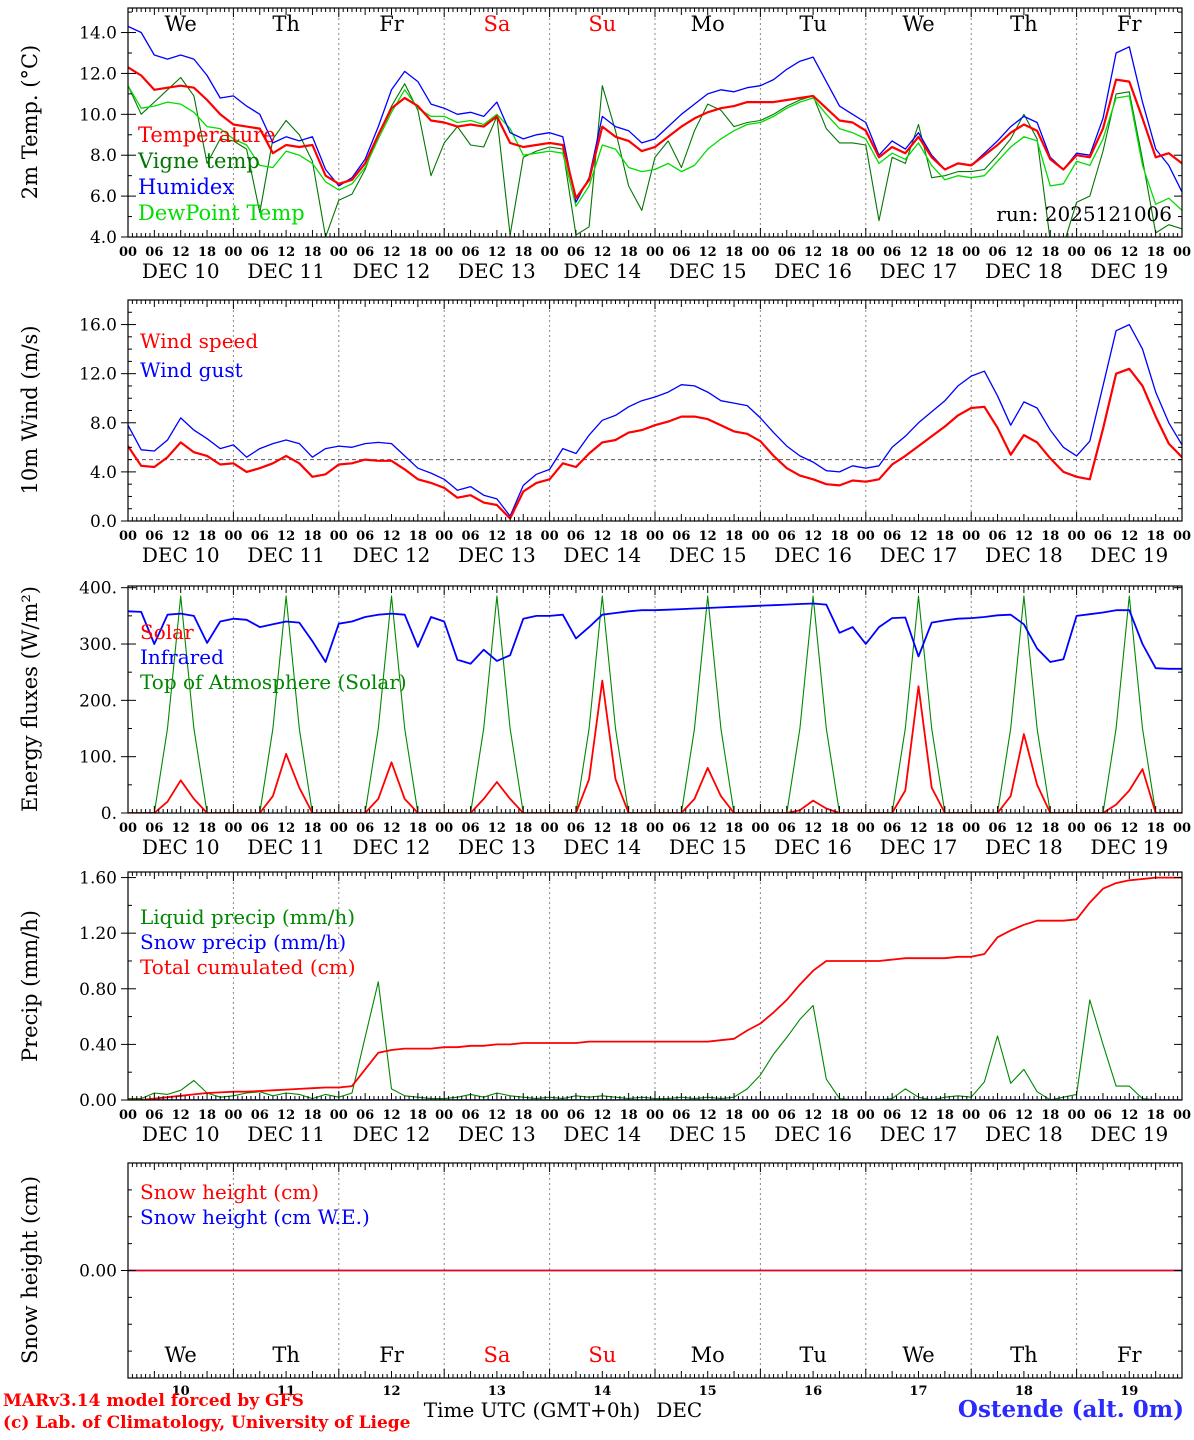 The width and height of the screenshot is (1194, 1440). Describe the element at coordinates (98, 74) in the screenshot. I see `svg-text: 12.0` at that location.